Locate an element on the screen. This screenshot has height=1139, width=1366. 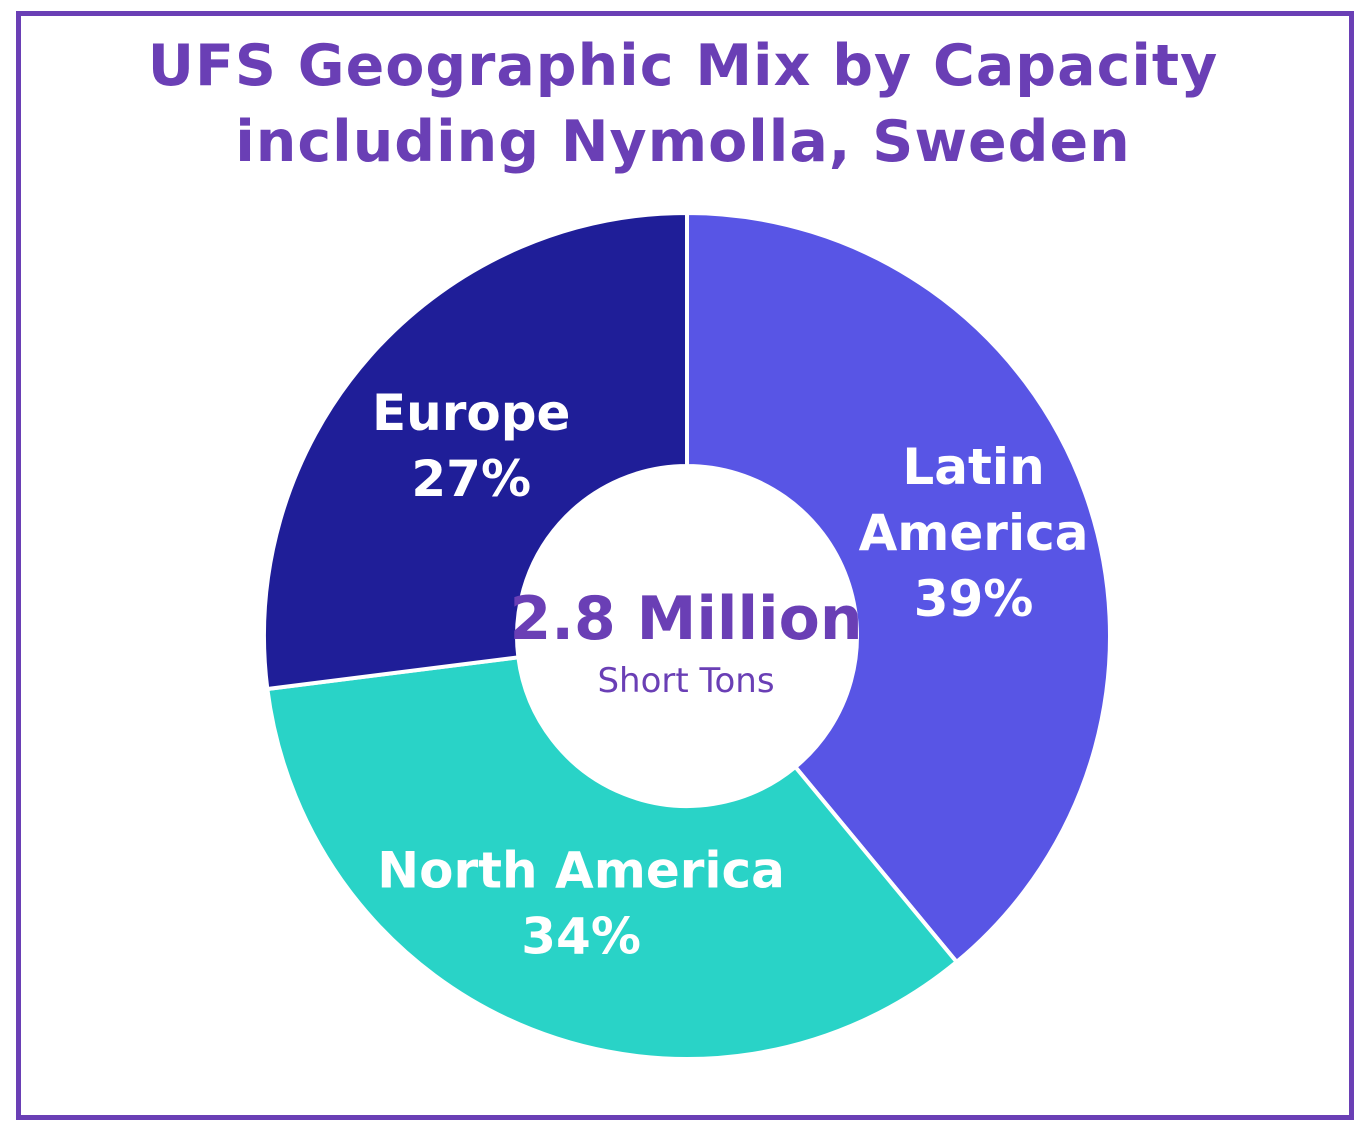
slice-europe is located at coordinates (475, 451).